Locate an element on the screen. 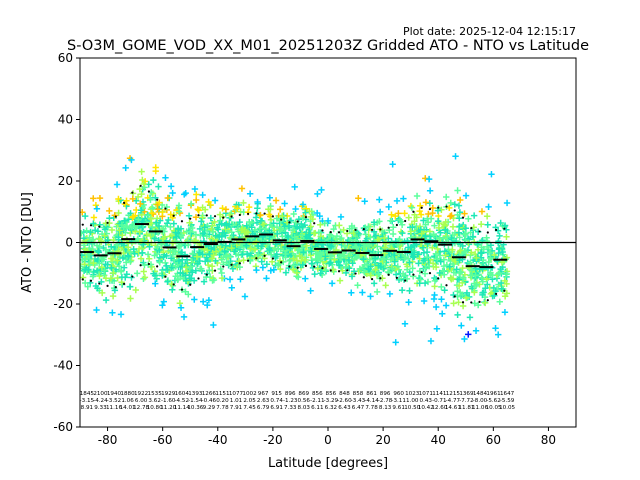 This screenshot has width=640, height=480. stat-value: 10.50 is located at coordinates (412, 408).